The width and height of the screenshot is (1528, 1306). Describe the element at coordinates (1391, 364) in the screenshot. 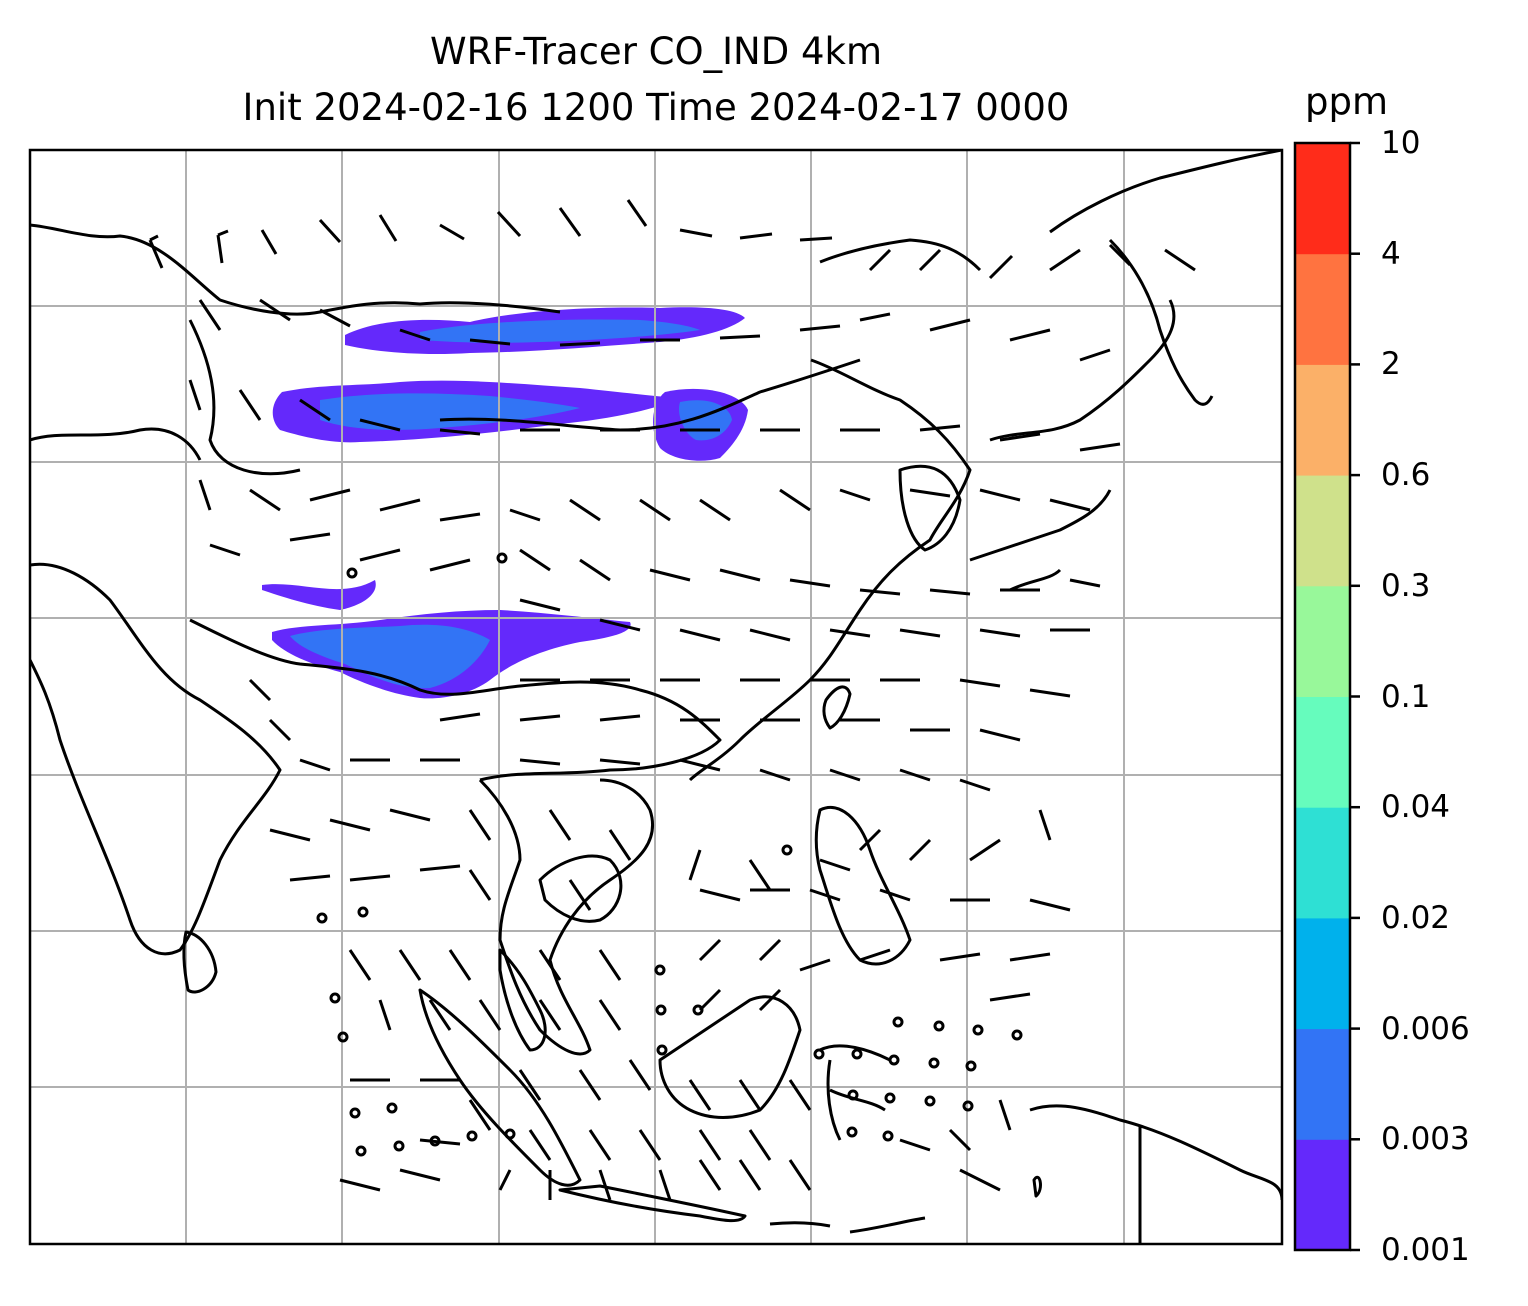

I see `colorbar-tick-label: 2` at that location.